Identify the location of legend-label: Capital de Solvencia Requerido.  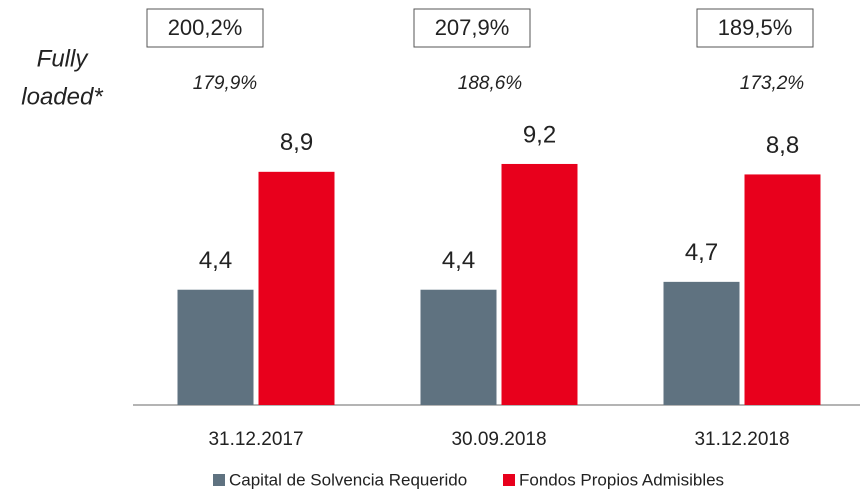
(348, 479).